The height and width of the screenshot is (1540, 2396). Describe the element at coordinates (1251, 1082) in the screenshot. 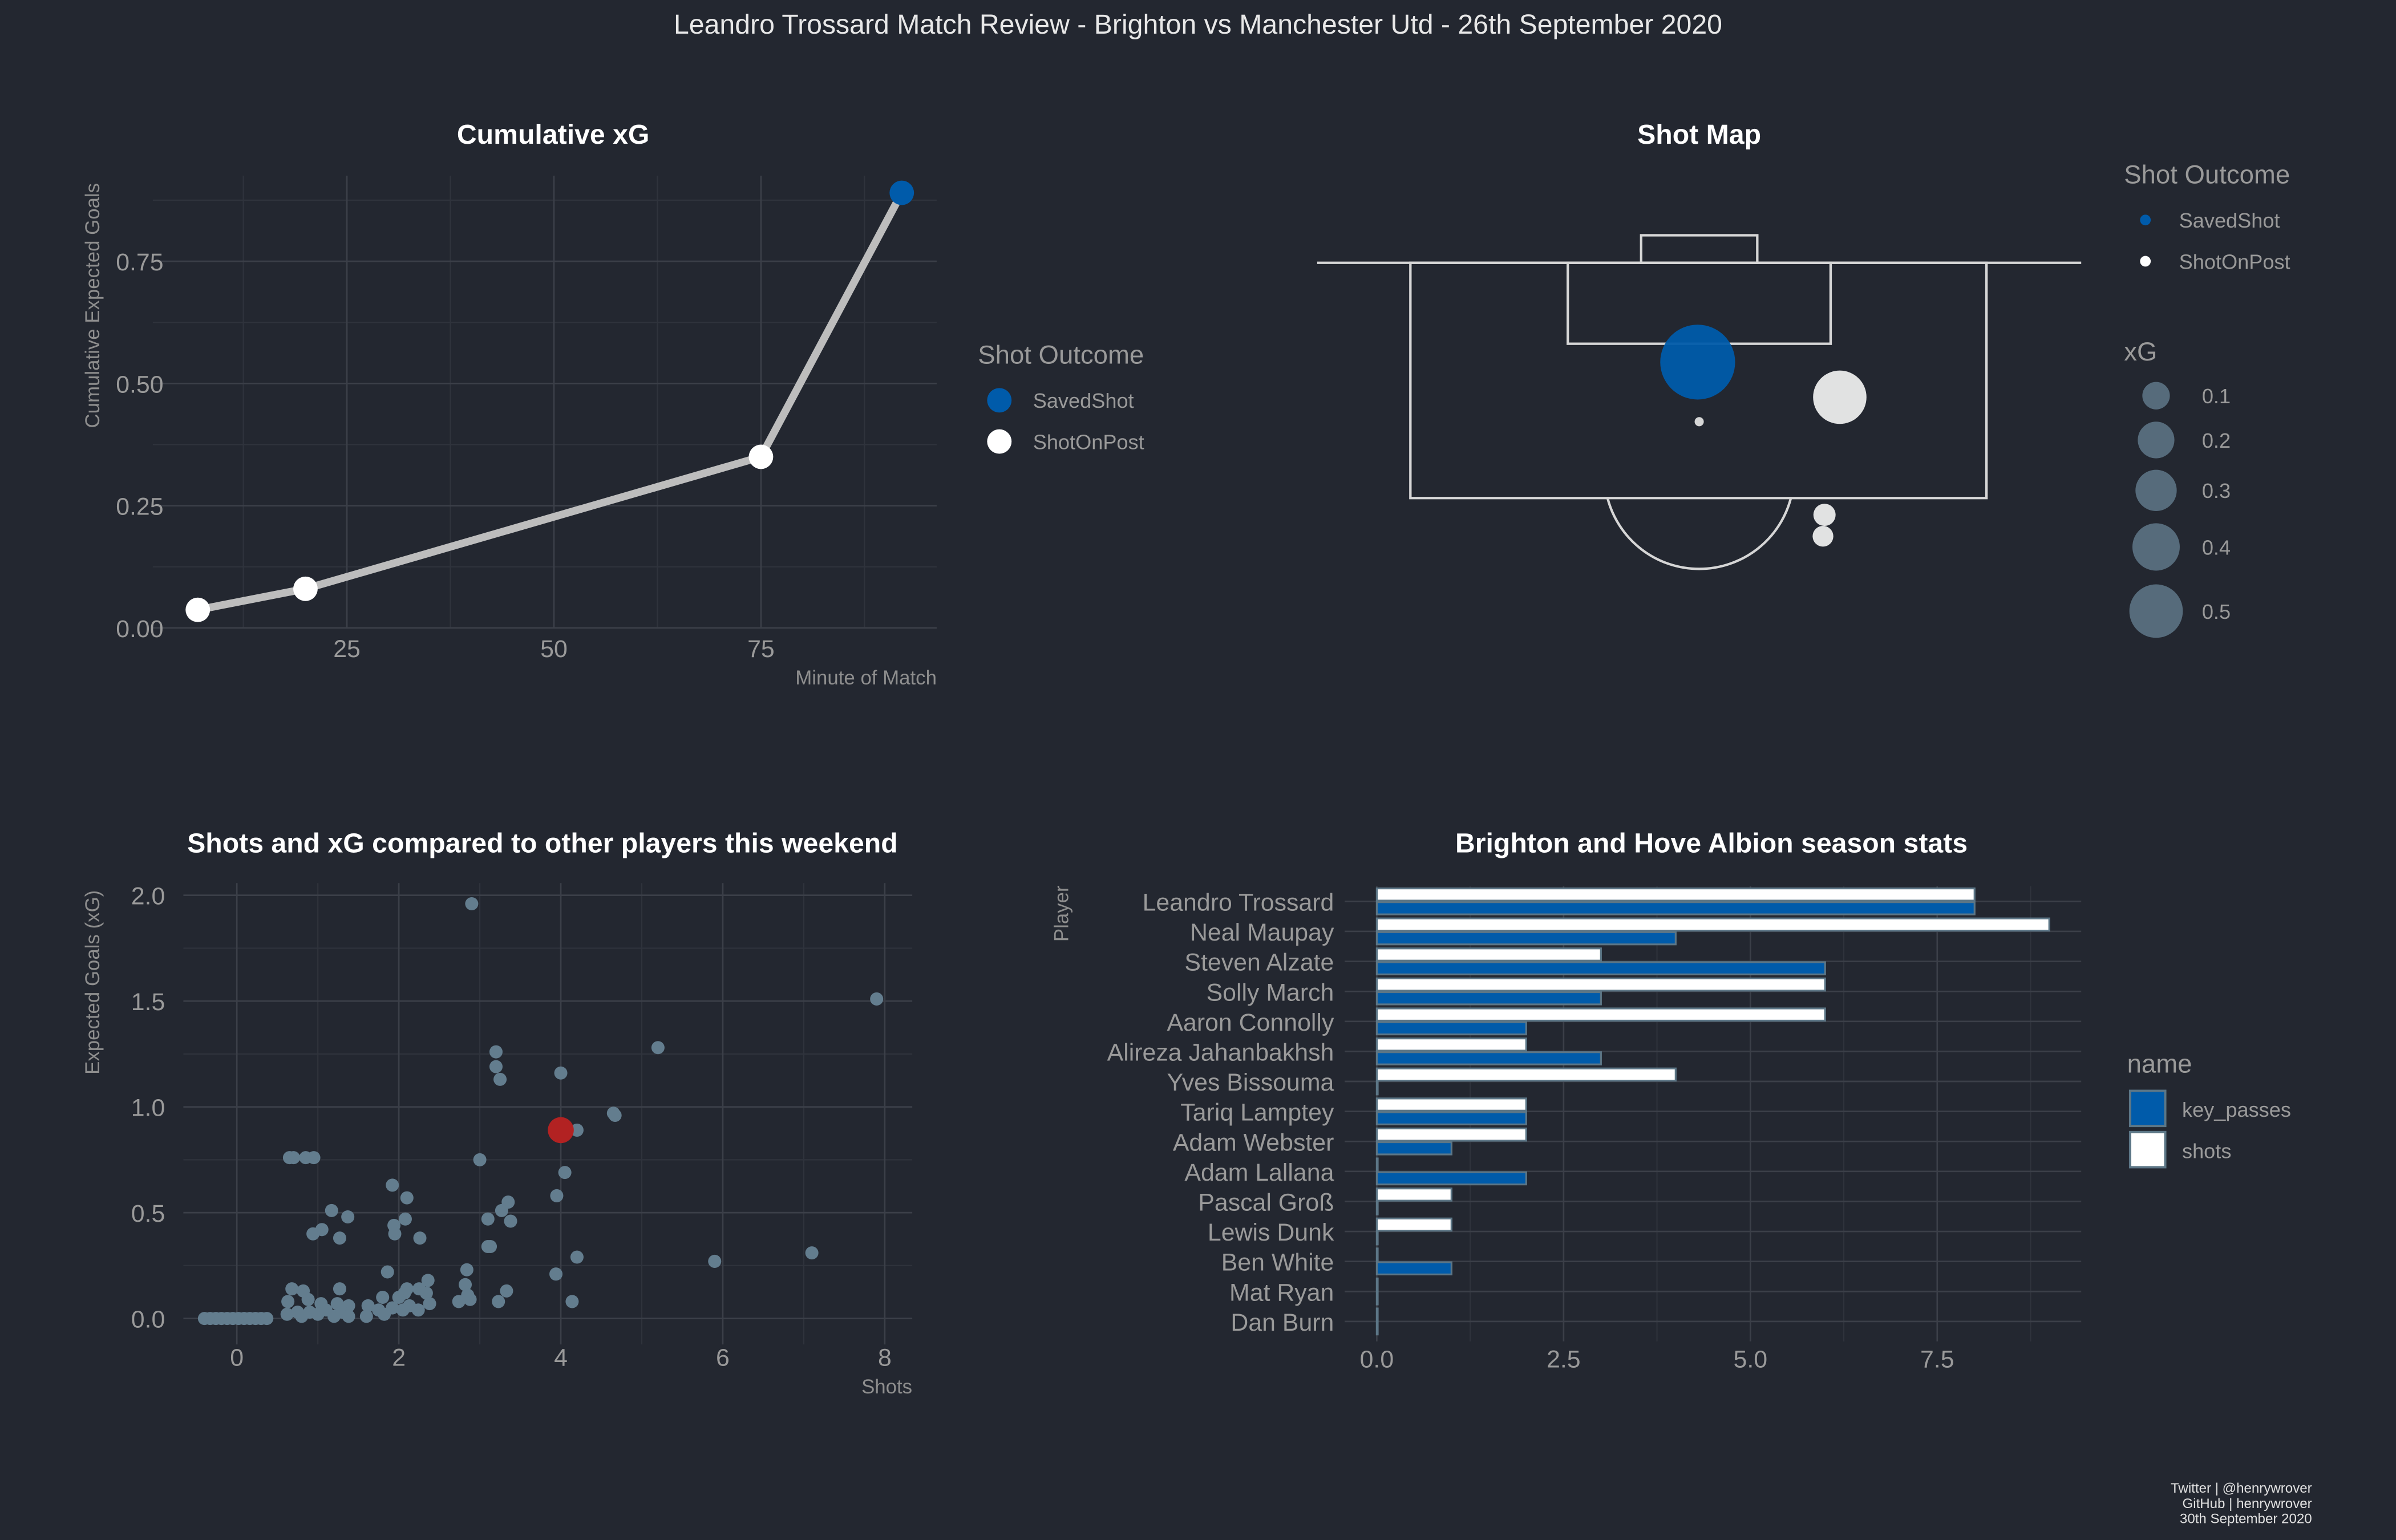

I see `player-label: Yves Bissouma` at that location.